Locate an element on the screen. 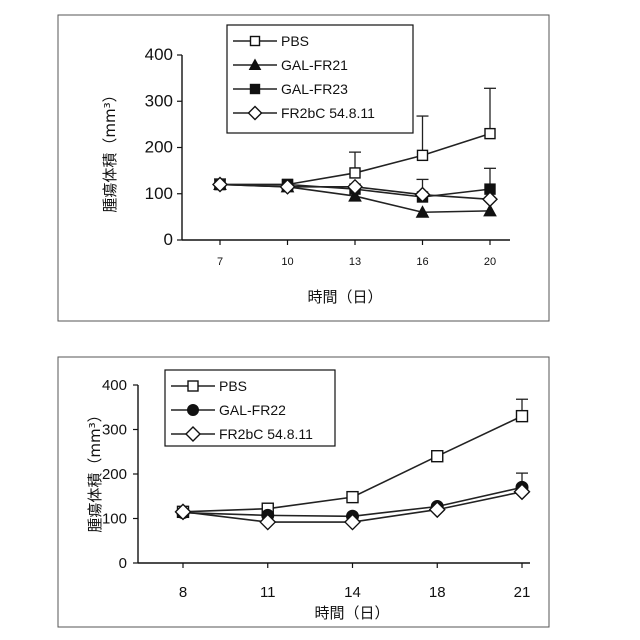 Image resolution: width=640 pixels, height=640 pixels. legend: PBS GAL-FR21 GAL-FR23 FR2bC 54.8.11 is located at coordinates (320, 79).